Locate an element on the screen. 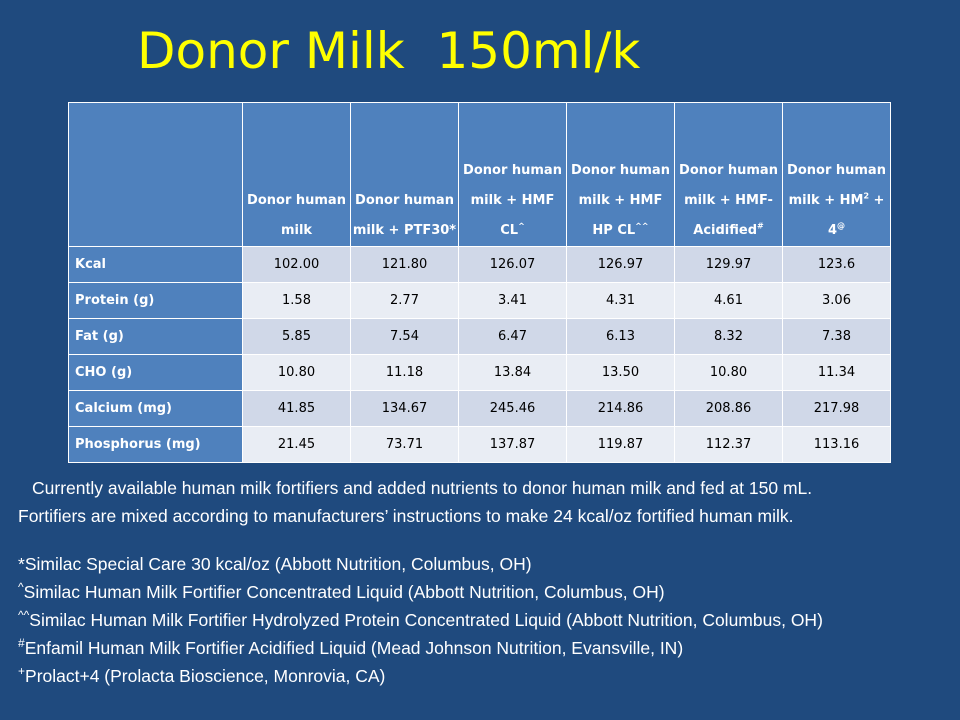 This screenshot has width=960, height=720. table-cell: 126.07 is located at coordinates (512, 264).